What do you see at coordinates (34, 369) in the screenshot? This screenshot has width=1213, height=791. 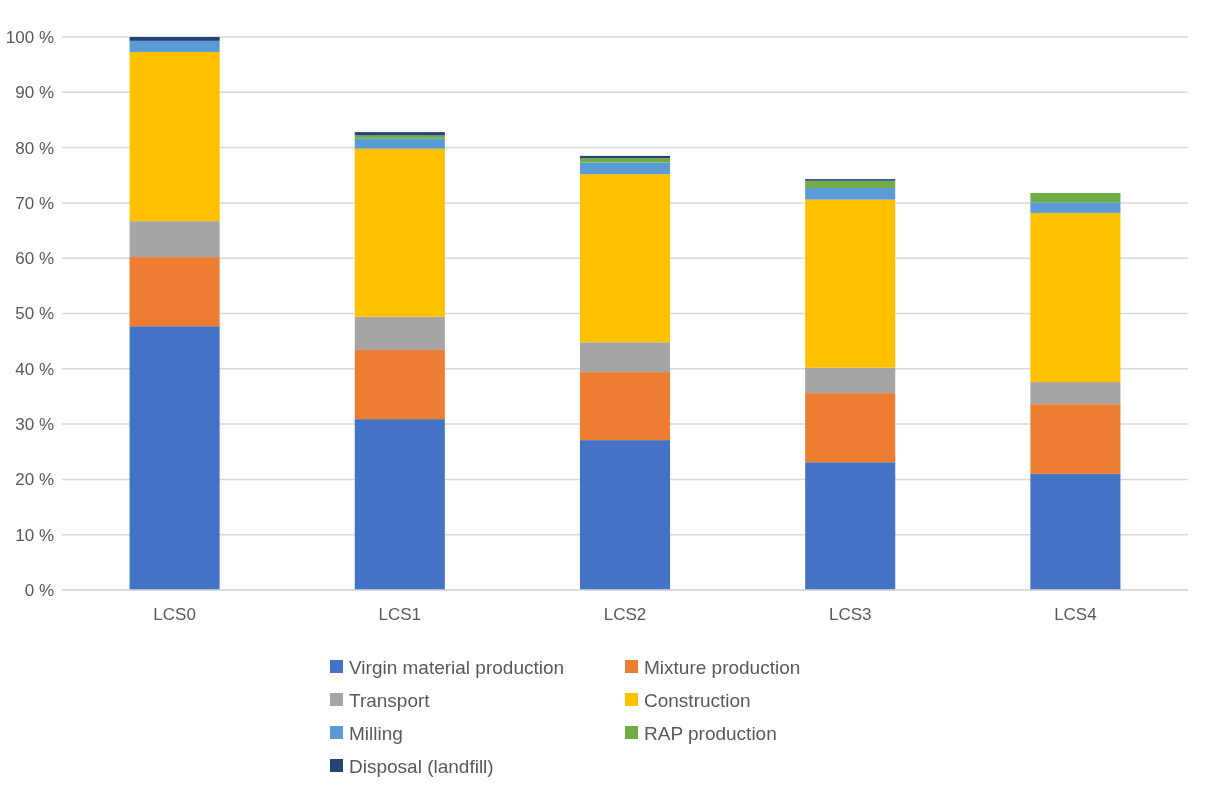 I see `y-tick-label: 40 %` at bounding box center [34, 369].